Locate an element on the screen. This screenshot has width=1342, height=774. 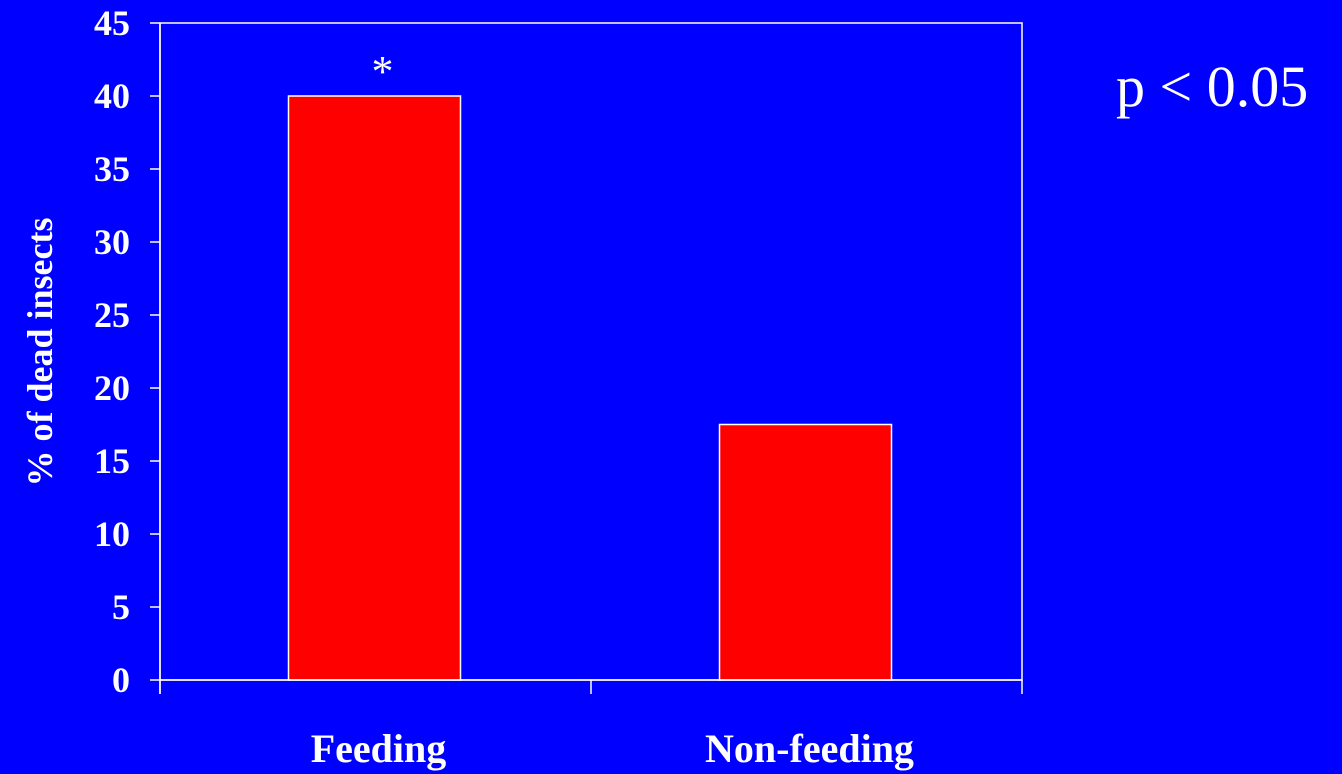
y-tick-label: 10 is located at coordinates (112, 534).